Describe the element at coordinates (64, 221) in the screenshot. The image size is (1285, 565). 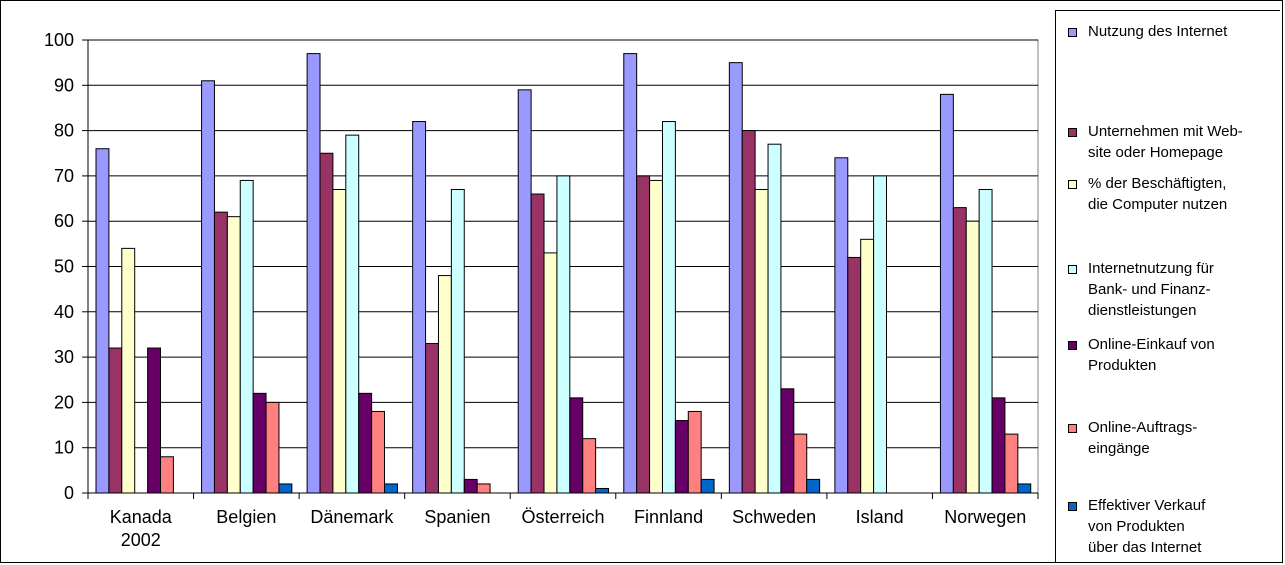
I see `y-tick-label: 60` at that location.